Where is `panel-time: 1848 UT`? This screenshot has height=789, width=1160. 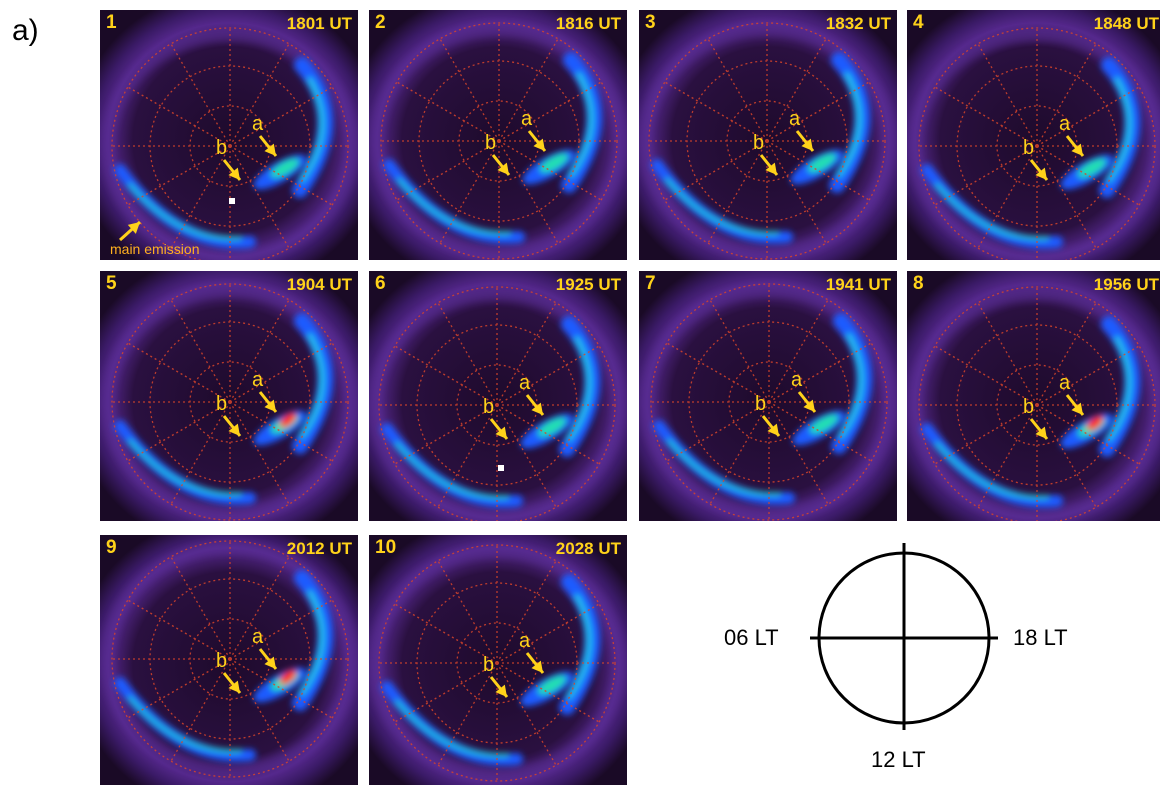
panel-time: 1848 UT is located at coordinates (1126, 23).